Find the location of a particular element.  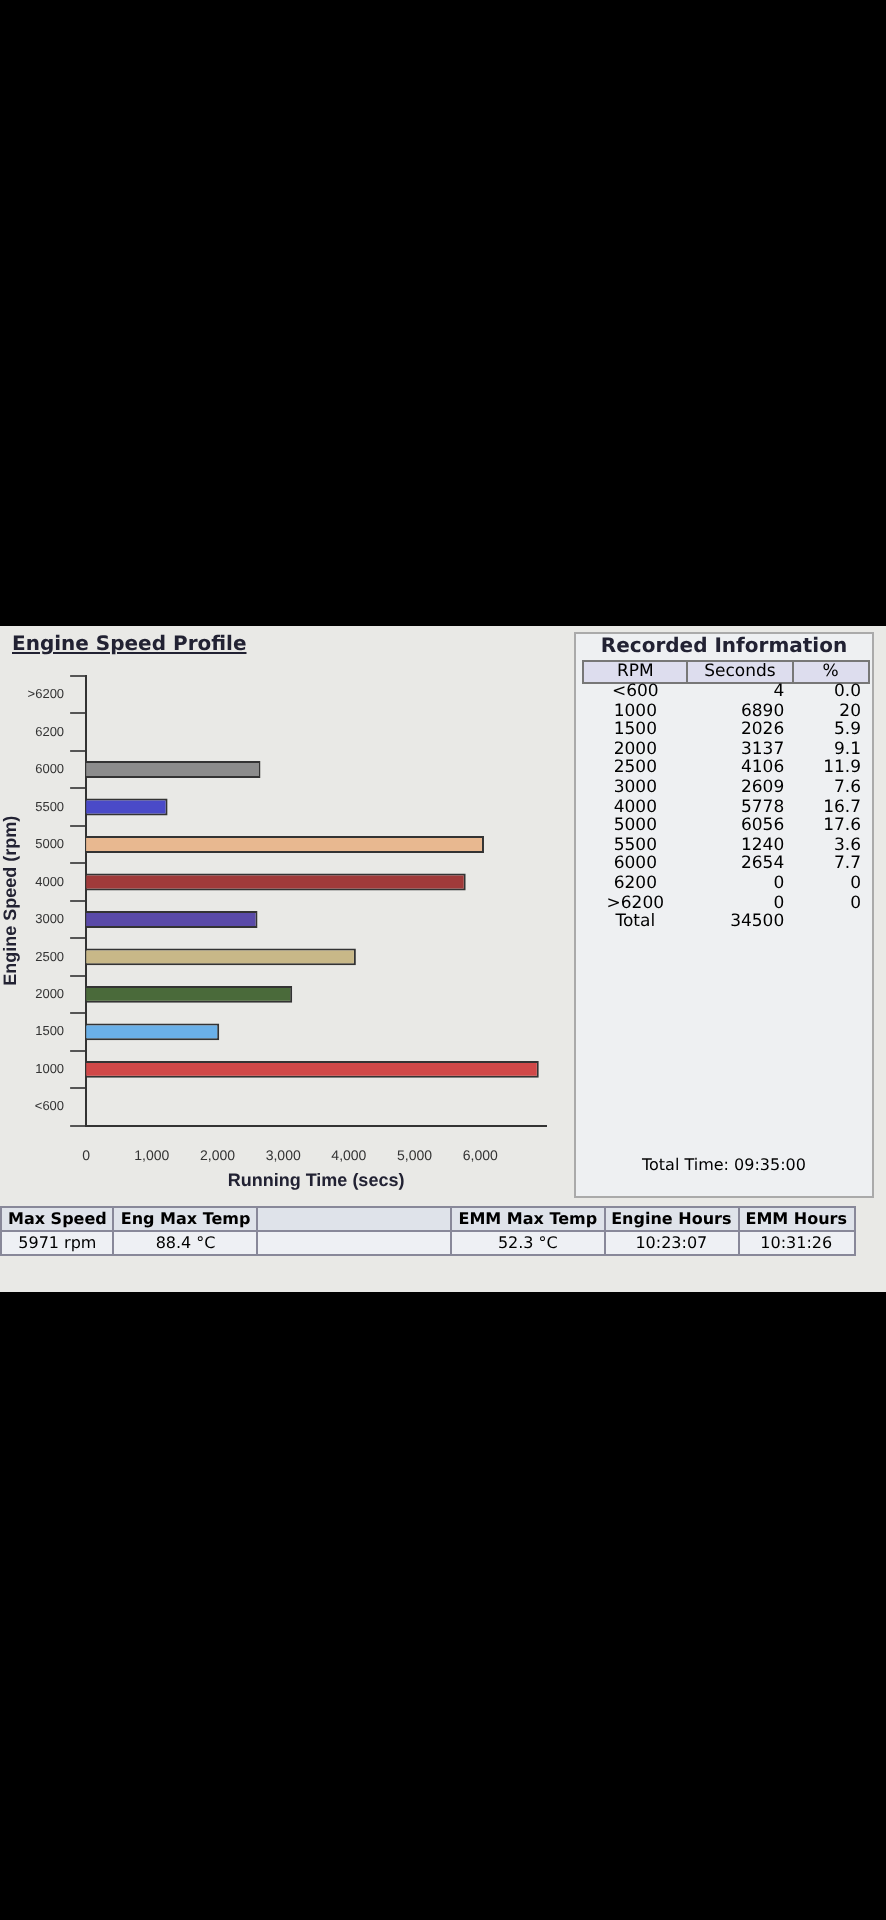

text: Total is located at coordinates (635, 923).